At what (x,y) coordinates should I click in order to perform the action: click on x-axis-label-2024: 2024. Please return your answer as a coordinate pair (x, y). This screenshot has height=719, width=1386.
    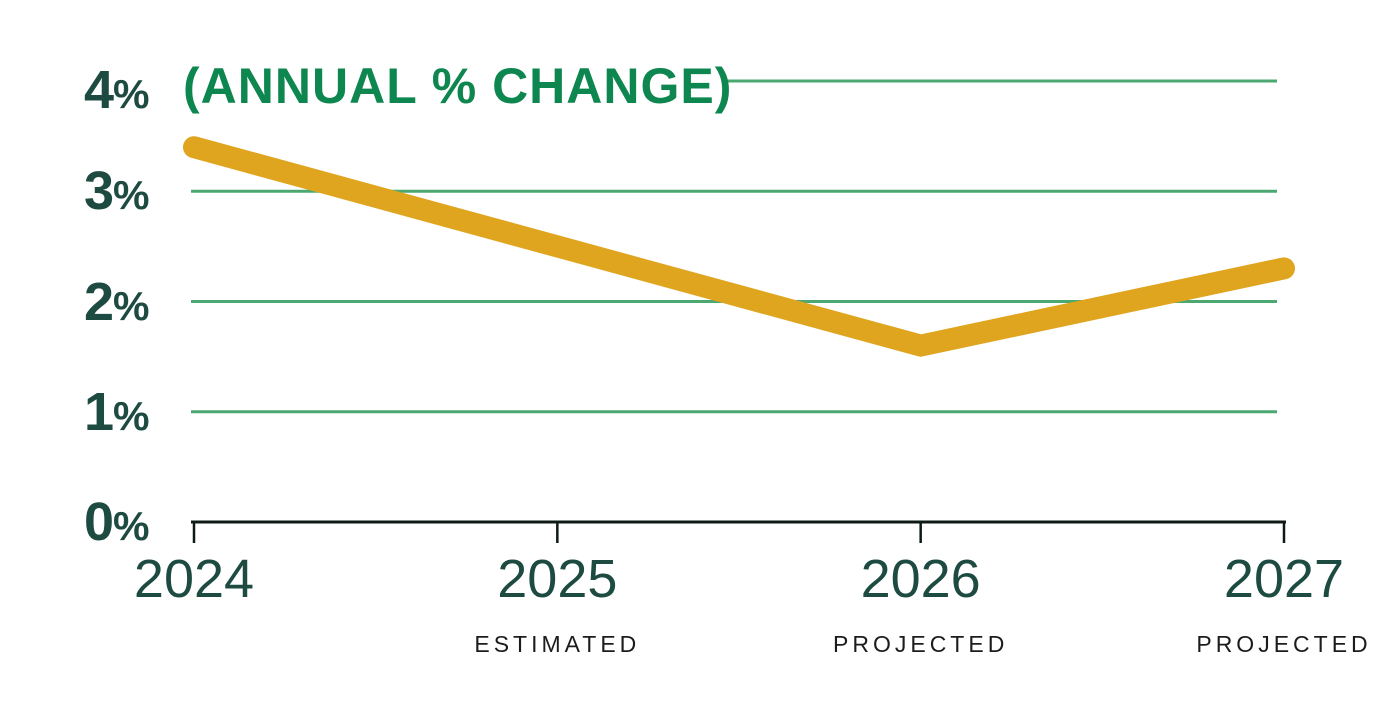
    Looking at the image, I should click on (194, 579).